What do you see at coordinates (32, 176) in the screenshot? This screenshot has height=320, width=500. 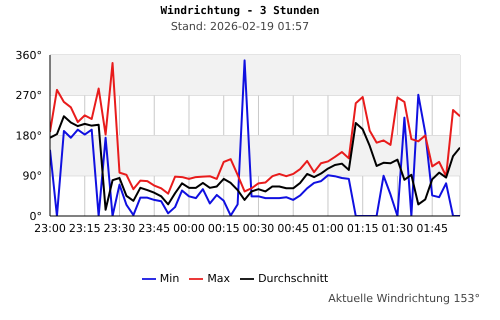 I see `y-tick-label: 90°` at bounding box center [32, 176].